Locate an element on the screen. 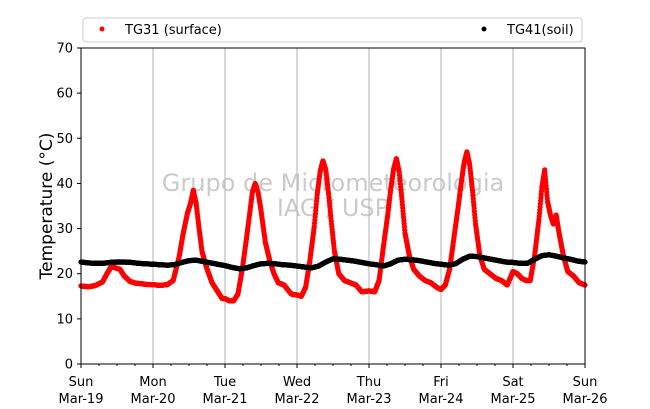 This screenshot has height=409, width=650. y-tick-label: 30 is located at coordinates (64, 229).